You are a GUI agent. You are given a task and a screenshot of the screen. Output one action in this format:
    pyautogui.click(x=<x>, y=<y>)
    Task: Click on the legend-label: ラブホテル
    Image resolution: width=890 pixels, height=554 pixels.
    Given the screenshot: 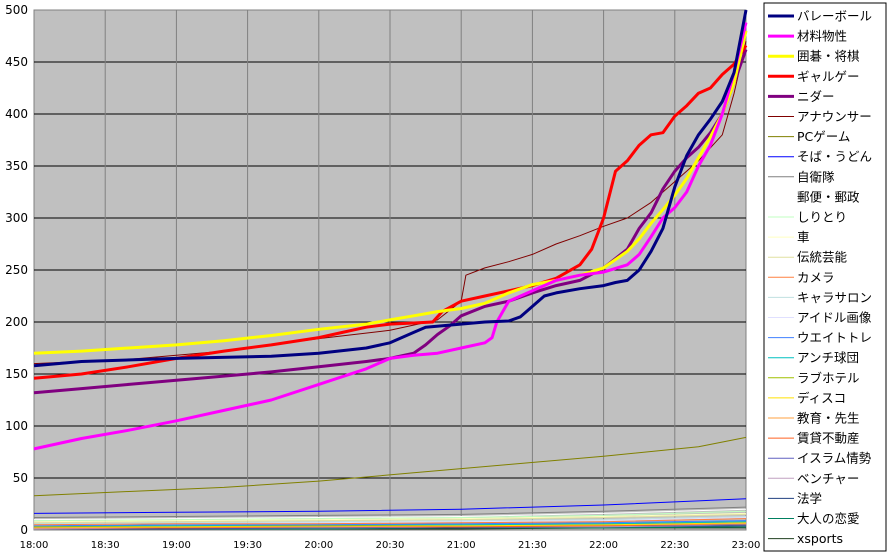 What is the action you would take?
    pyautogui.click(x=828, y=377)
    